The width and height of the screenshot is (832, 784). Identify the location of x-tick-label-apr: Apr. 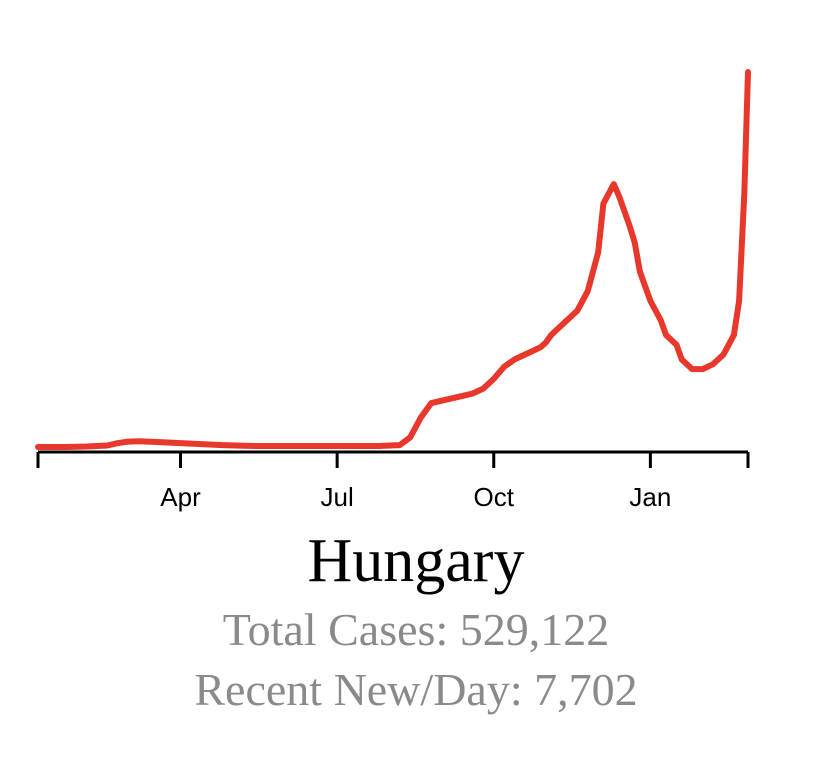
(180, 497).